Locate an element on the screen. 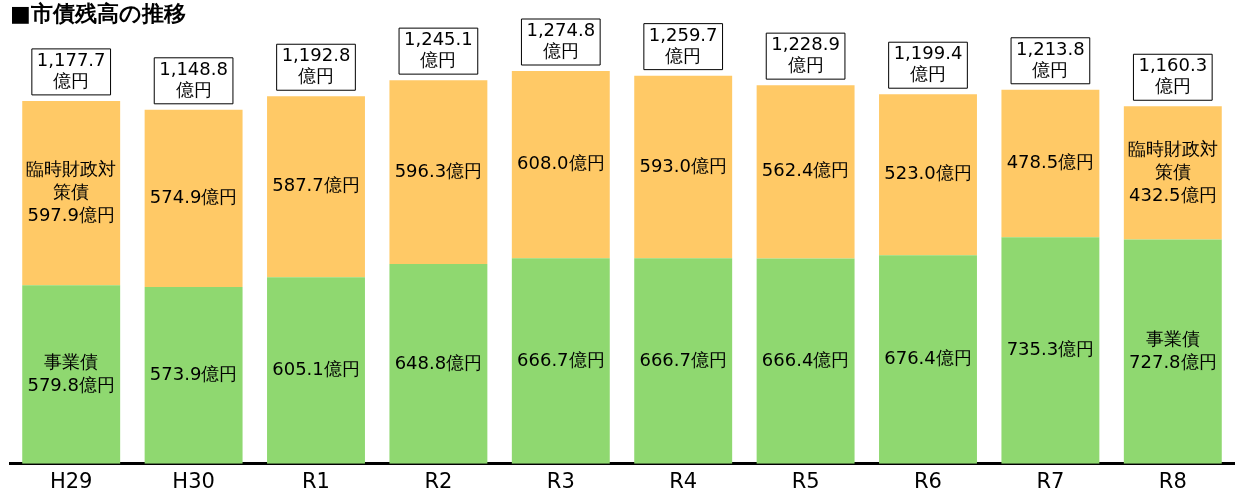 The height and width of the screenshot is (501, 1244). data-label: 523.0億円 is located at coordinates (928, 173).